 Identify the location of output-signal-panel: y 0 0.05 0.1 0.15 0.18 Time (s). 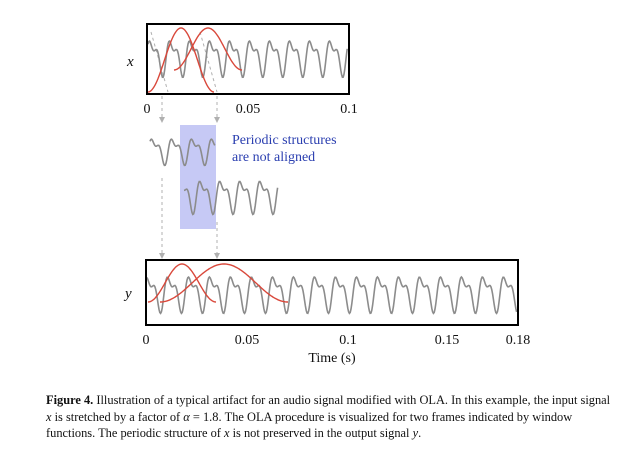
(327, 312).